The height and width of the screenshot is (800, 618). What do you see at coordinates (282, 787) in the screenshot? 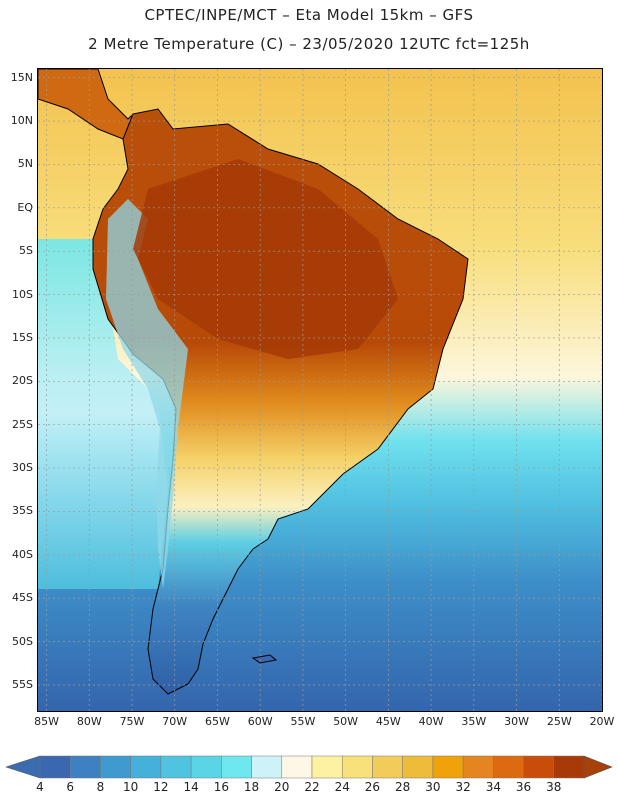
I see `colorbar-tick-label: 20` at bounding box center [282, 787].